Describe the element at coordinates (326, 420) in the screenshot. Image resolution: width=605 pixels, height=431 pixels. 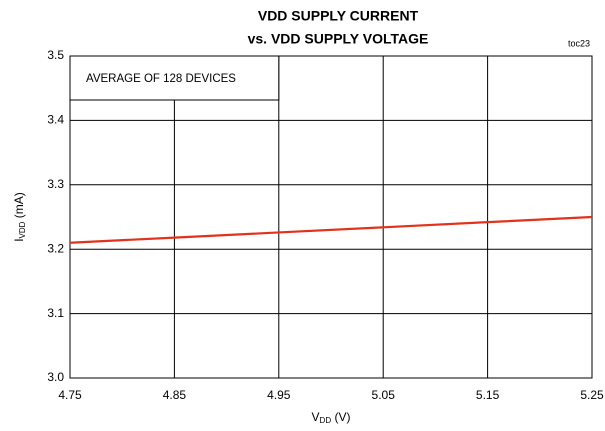
I see `x-axis-label-sub: DD` at that location.